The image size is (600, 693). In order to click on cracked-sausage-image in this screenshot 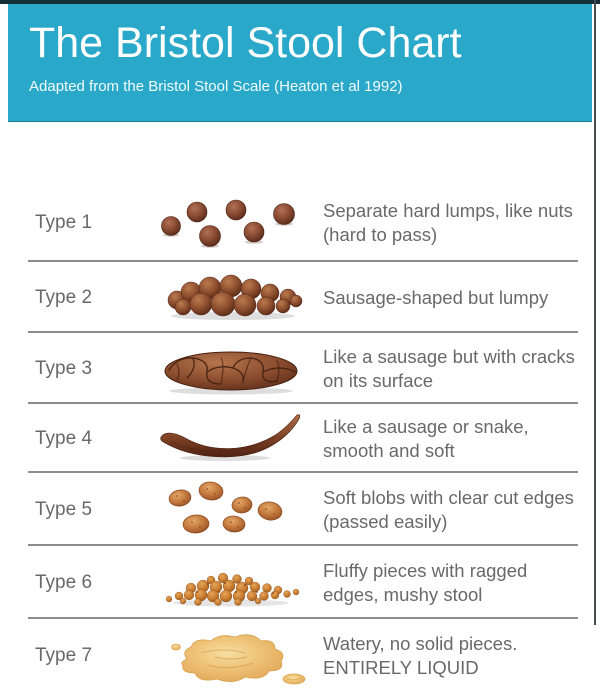, I will do `click(230, 372)`.